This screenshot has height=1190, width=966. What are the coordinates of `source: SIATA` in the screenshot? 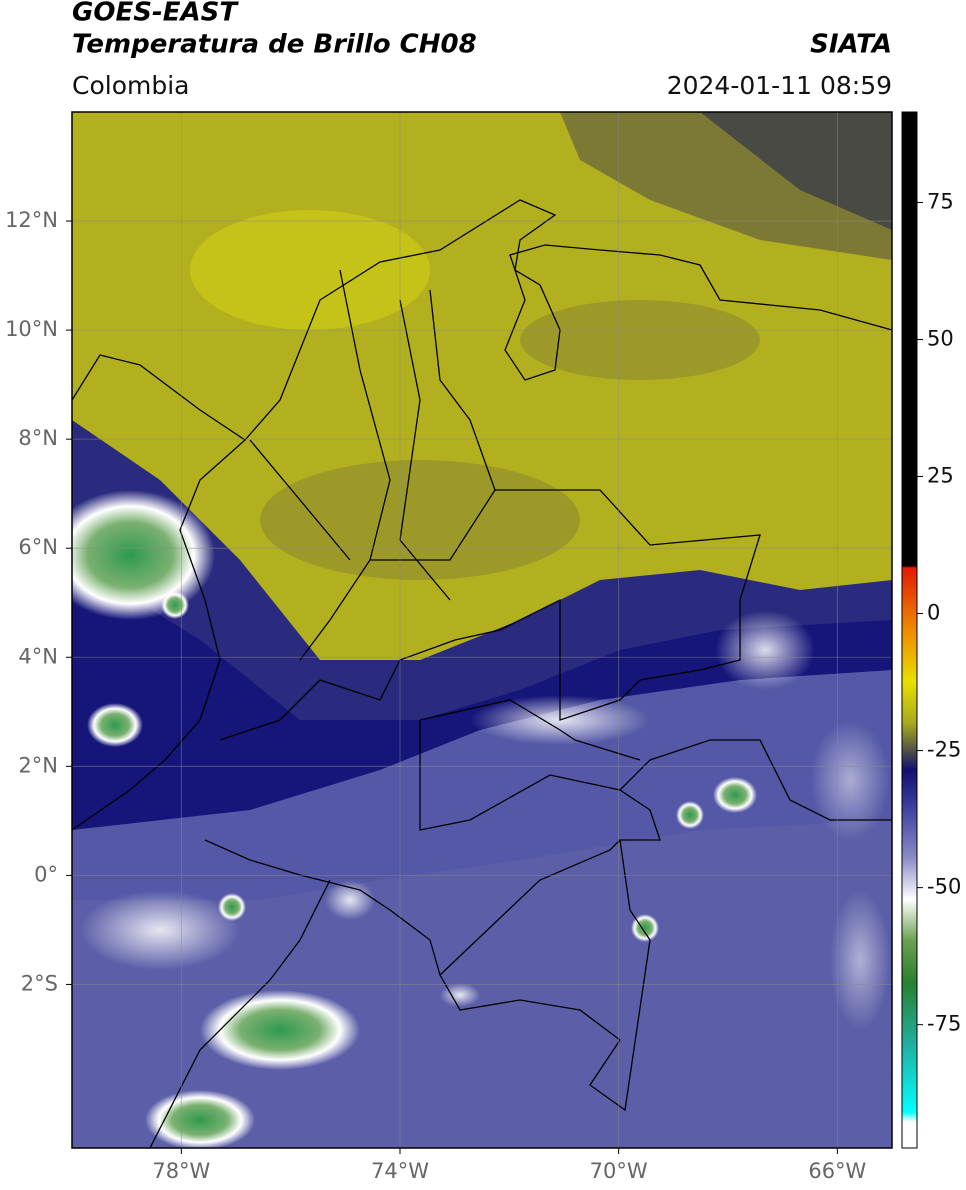 It's located at (851, 45).